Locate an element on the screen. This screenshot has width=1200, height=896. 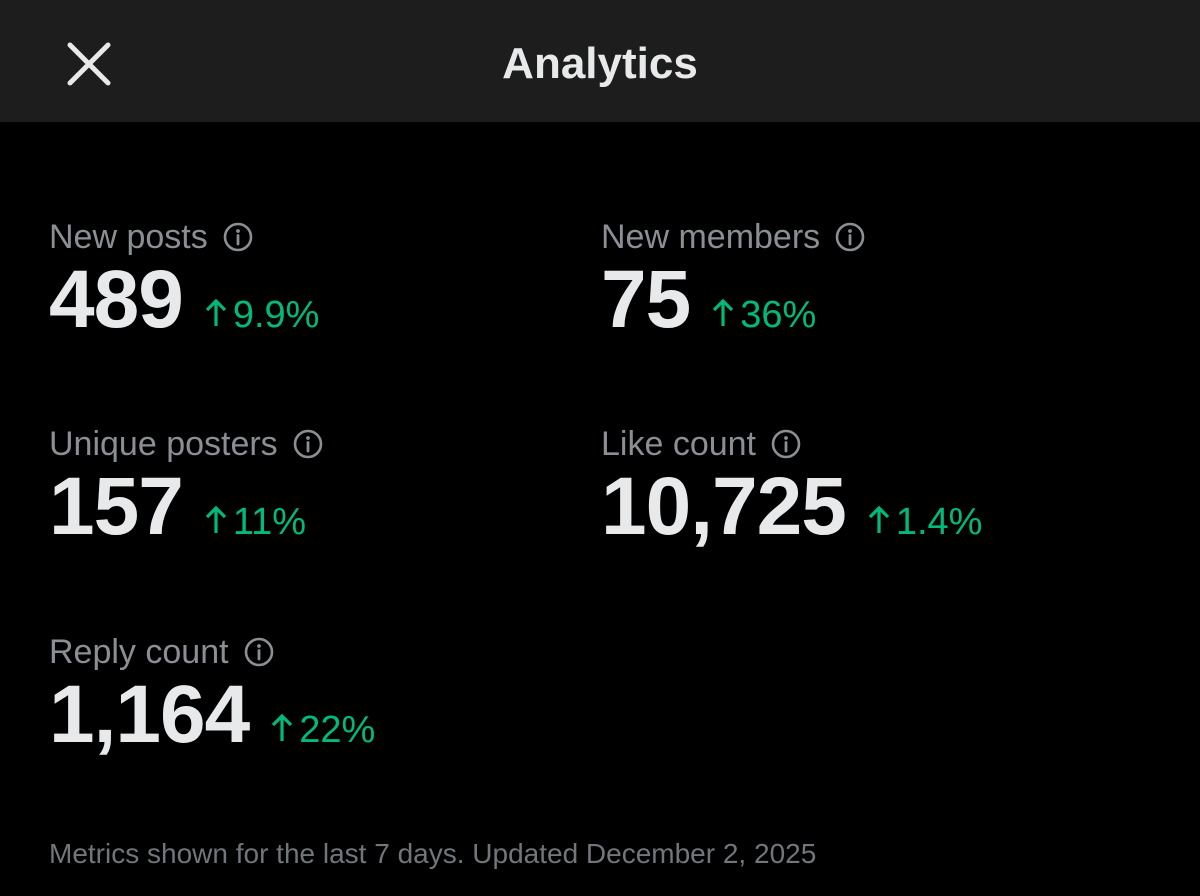
metric-new-members: New members 75 36% is located at coordinates (881, 300).